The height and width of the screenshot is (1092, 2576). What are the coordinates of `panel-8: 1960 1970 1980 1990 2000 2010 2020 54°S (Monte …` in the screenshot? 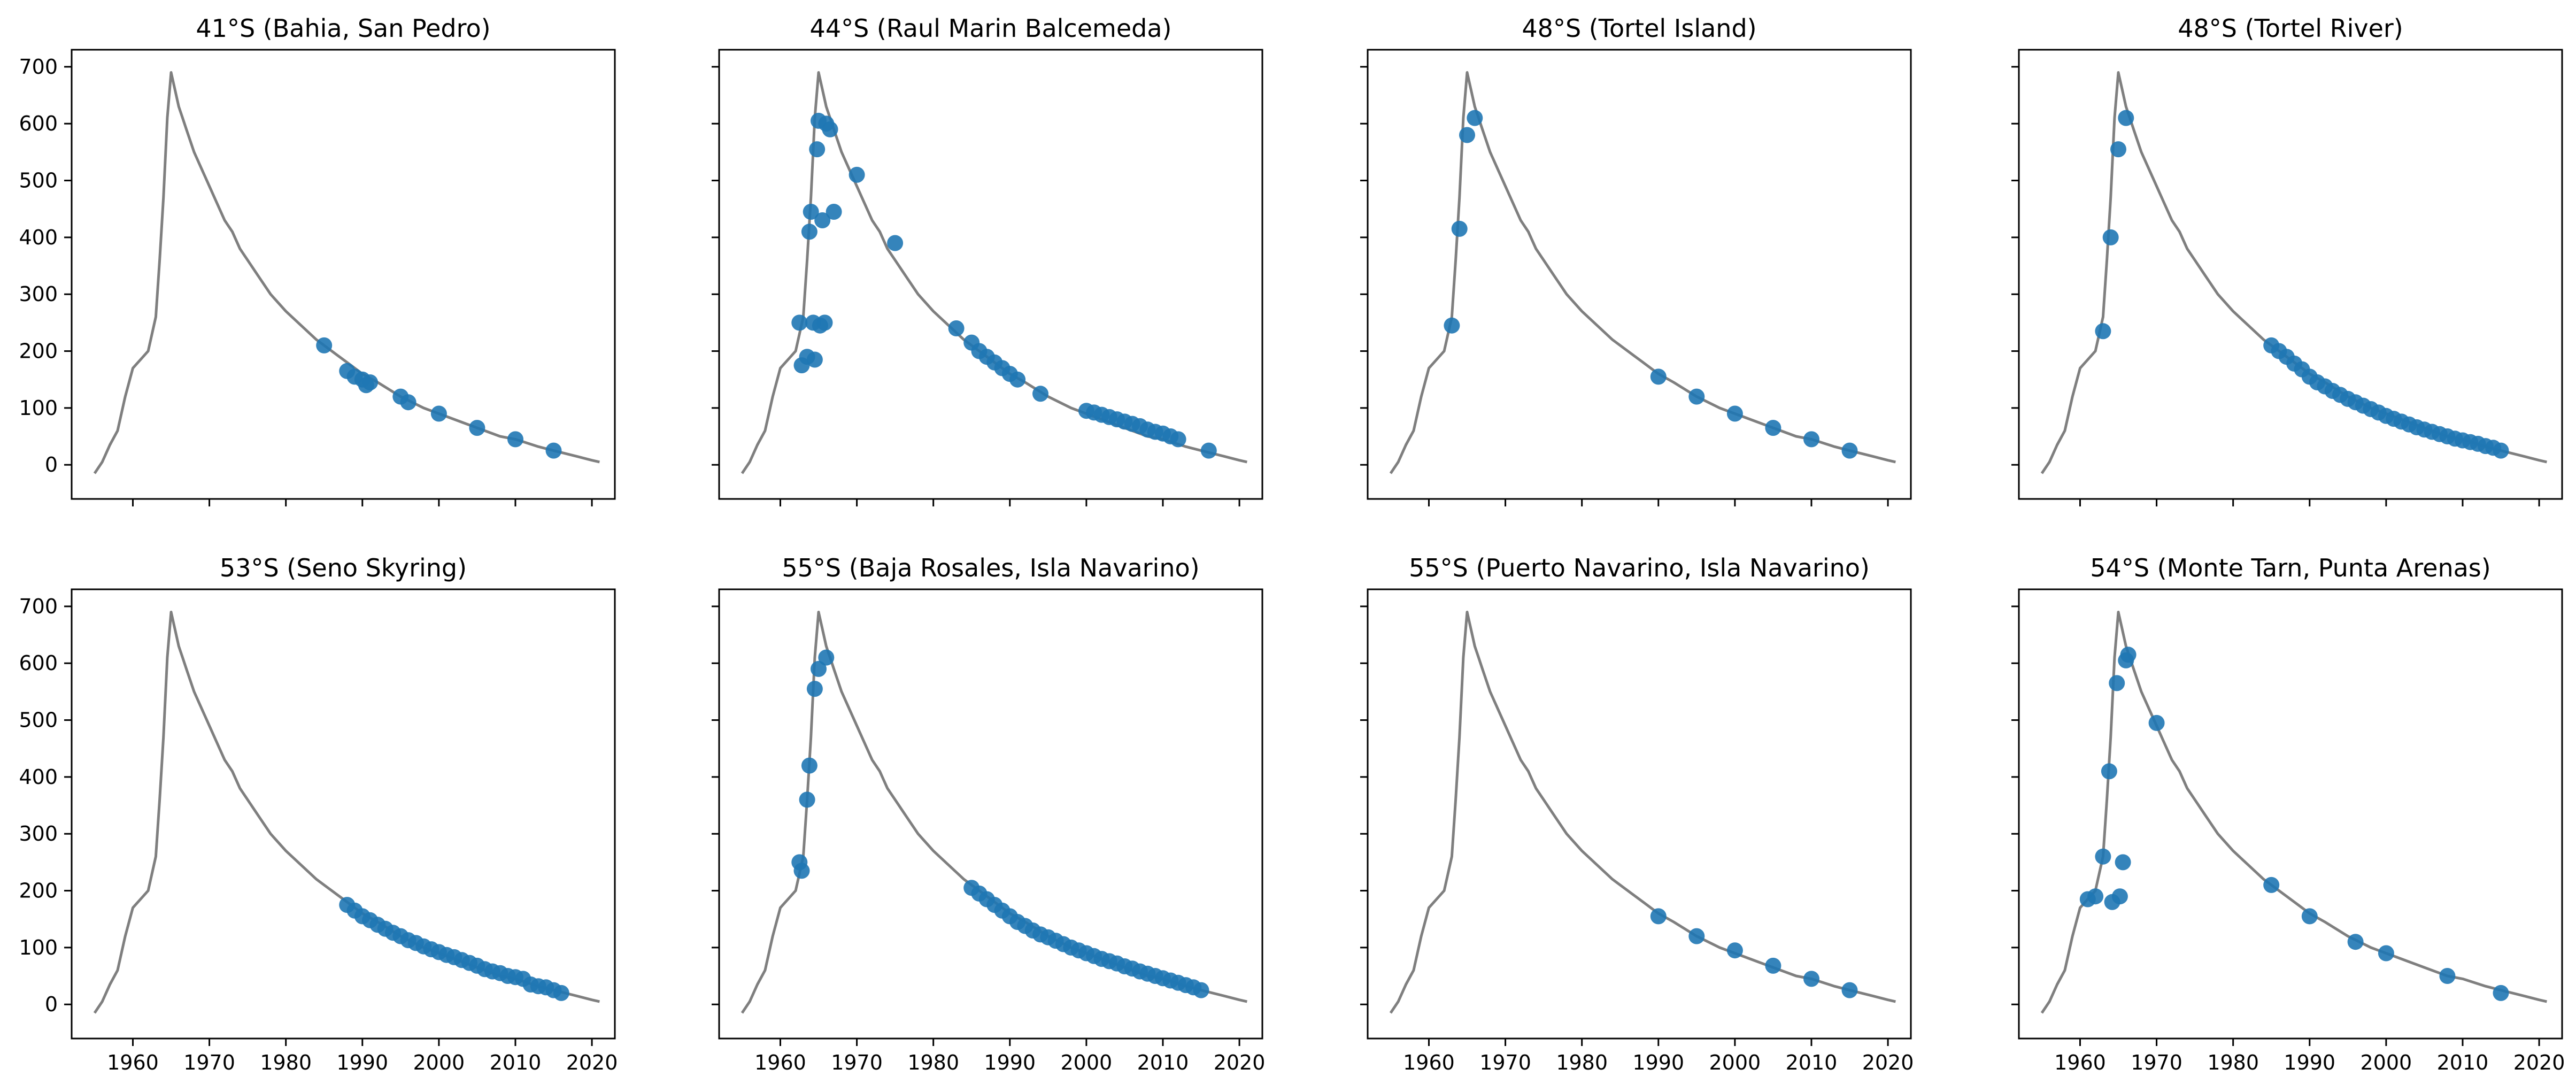 It's located at (2288, 814).